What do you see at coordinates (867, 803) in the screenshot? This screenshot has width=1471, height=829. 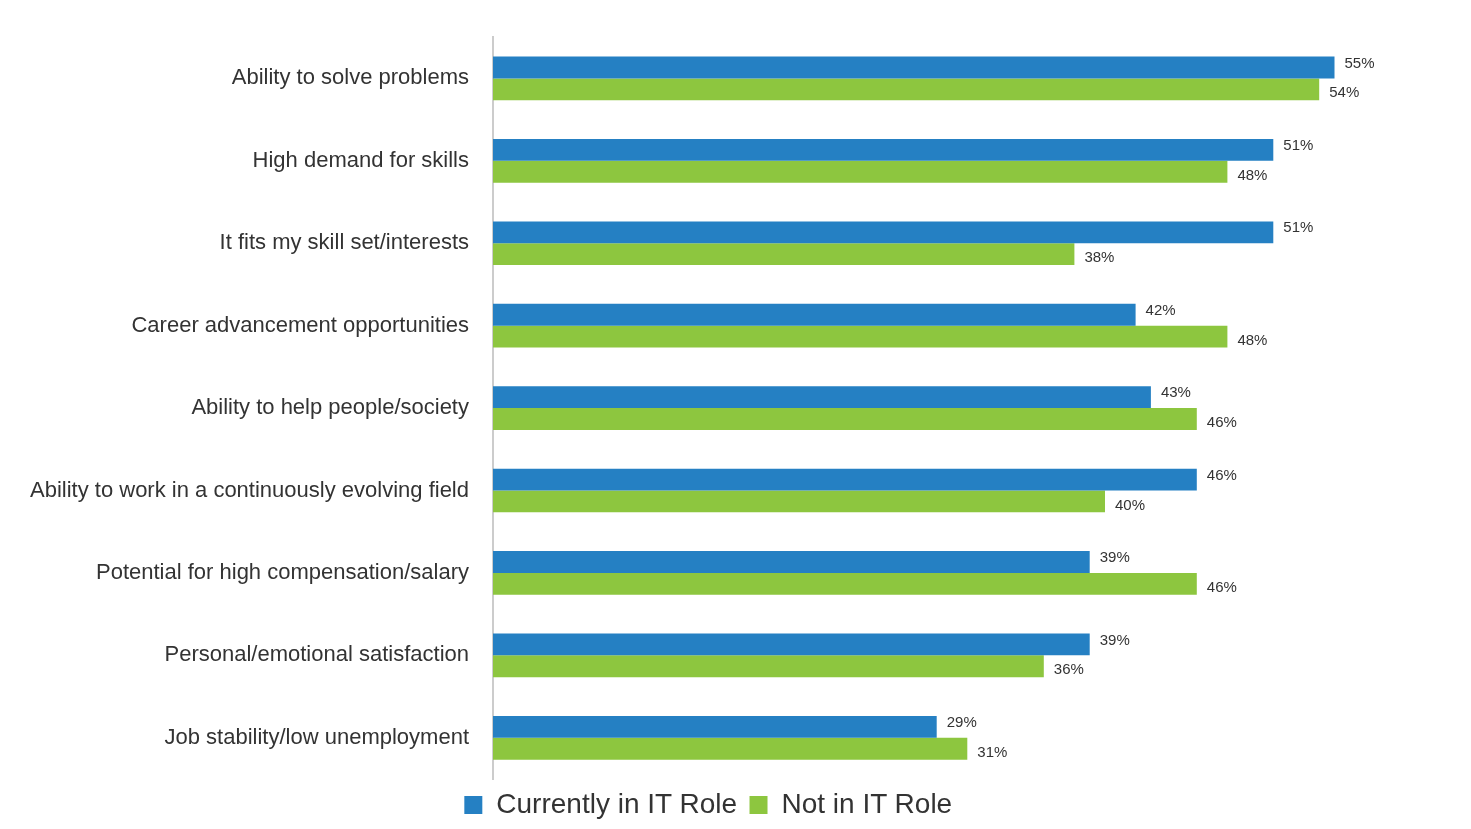 I see `legend-label: Not in IT Role` at bounding box center [867, 803].